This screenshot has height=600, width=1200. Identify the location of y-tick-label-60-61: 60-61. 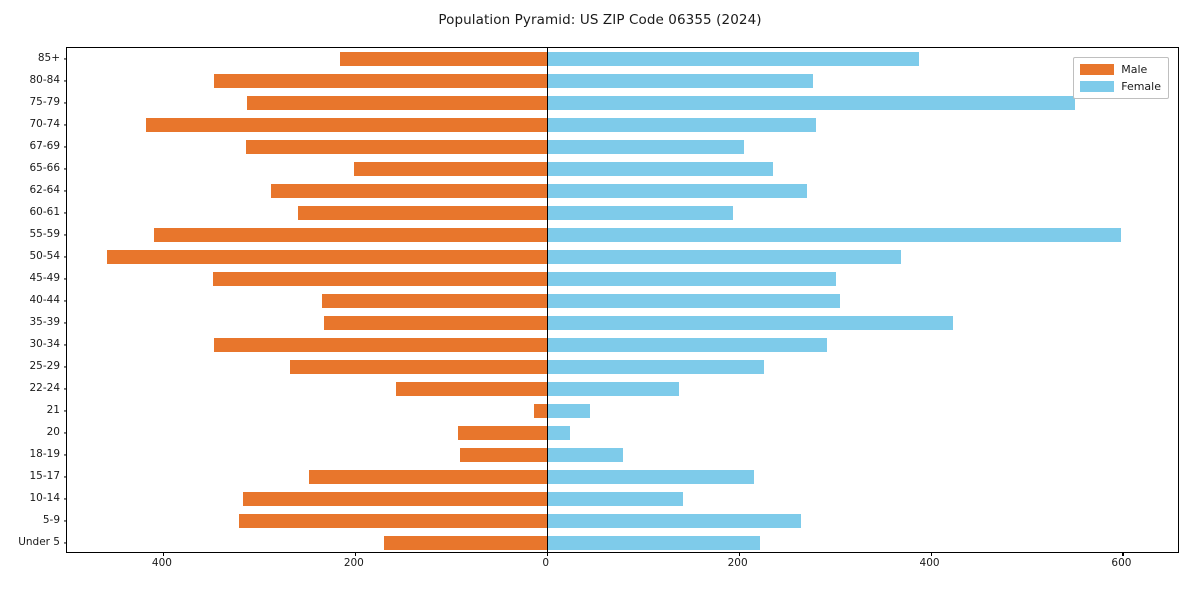
(44, 212).